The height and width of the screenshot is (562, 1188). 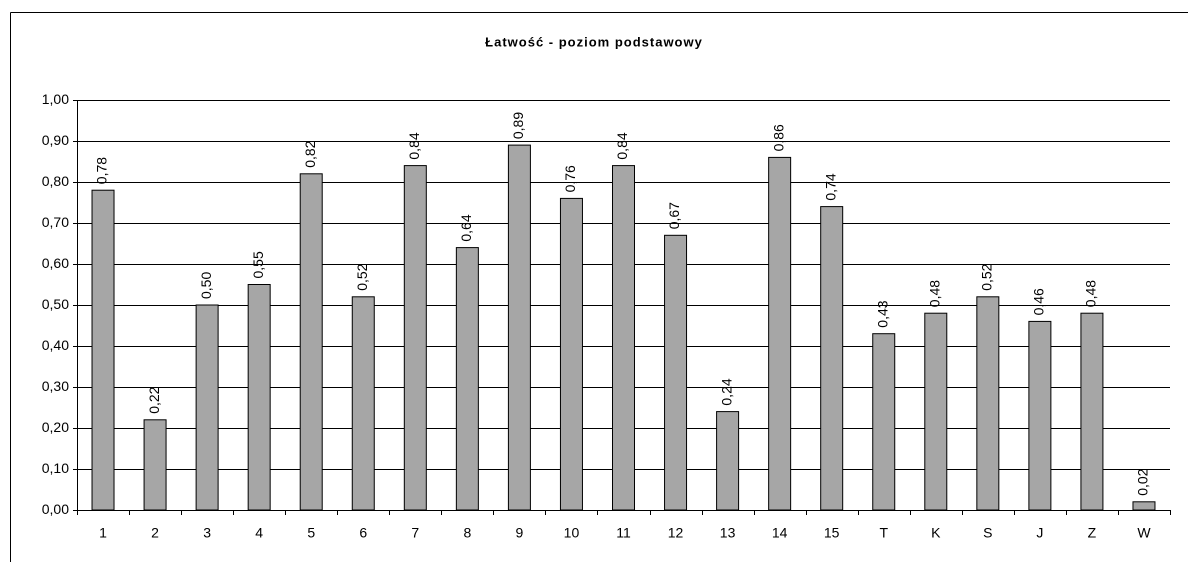 What do you see at coordinates (155, 533) in the screenshot?
I see `x-tick-label: 2` at bounding box center [155, 533].